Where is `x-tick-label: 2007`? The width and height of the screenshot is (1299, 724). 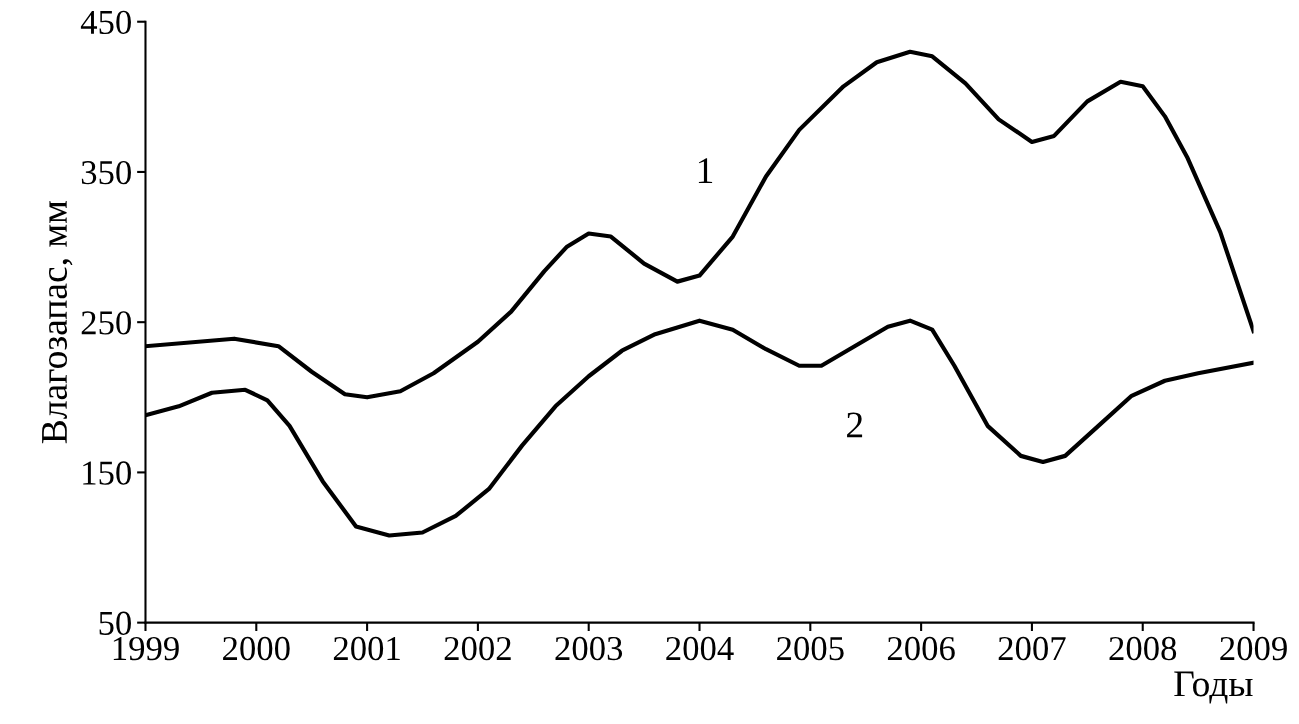
x-tick-label: 2007 is located at coordinates (1032, 648).